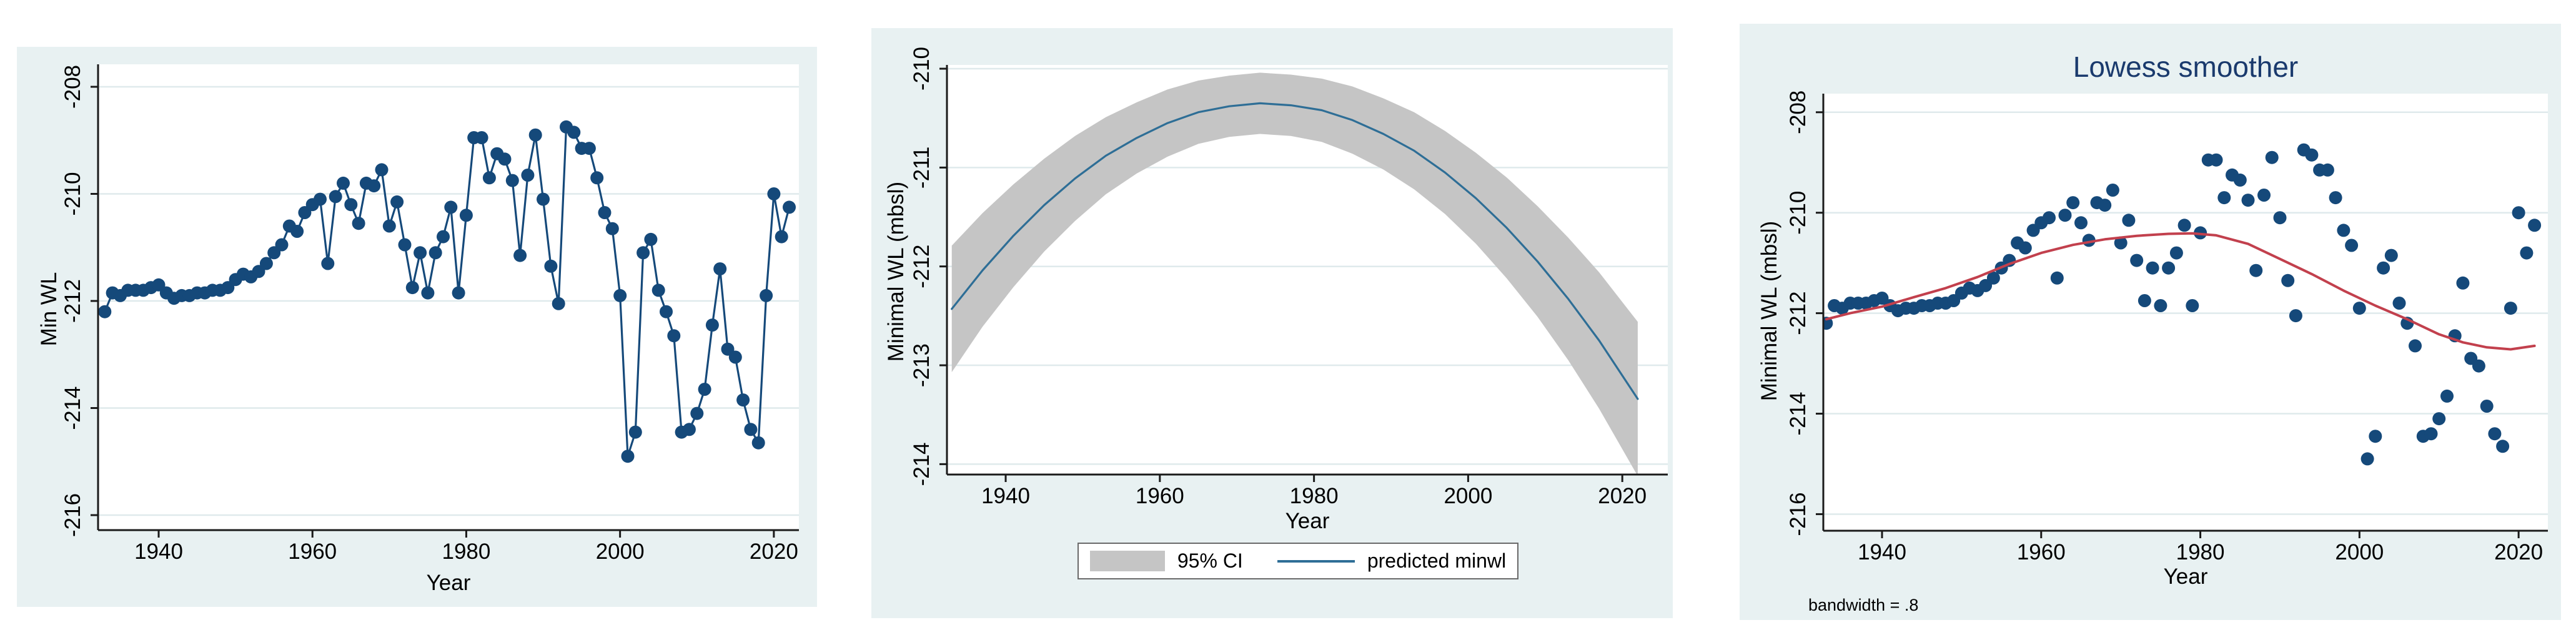  Describe the element at coordinates (1210, 560) in the screenshot. I see `legend-label-ci: 95% CI` at that location.